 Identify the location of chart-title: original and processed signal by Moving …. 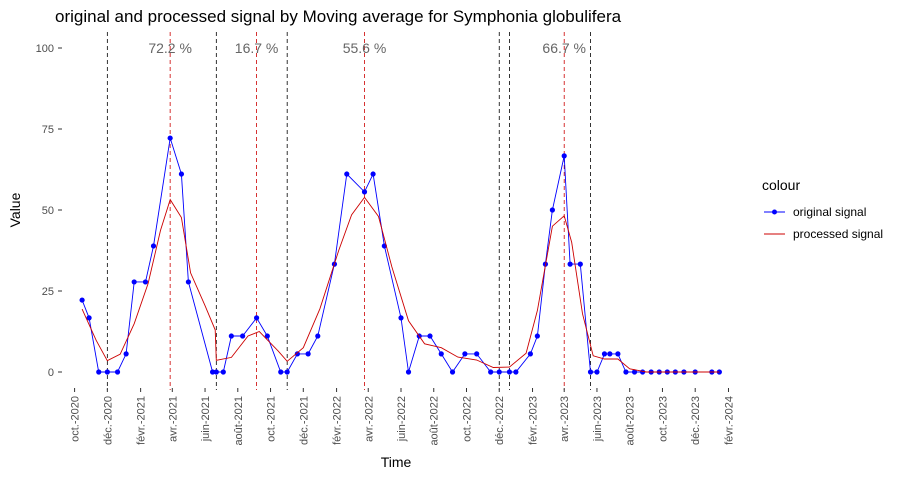
(338, 16).